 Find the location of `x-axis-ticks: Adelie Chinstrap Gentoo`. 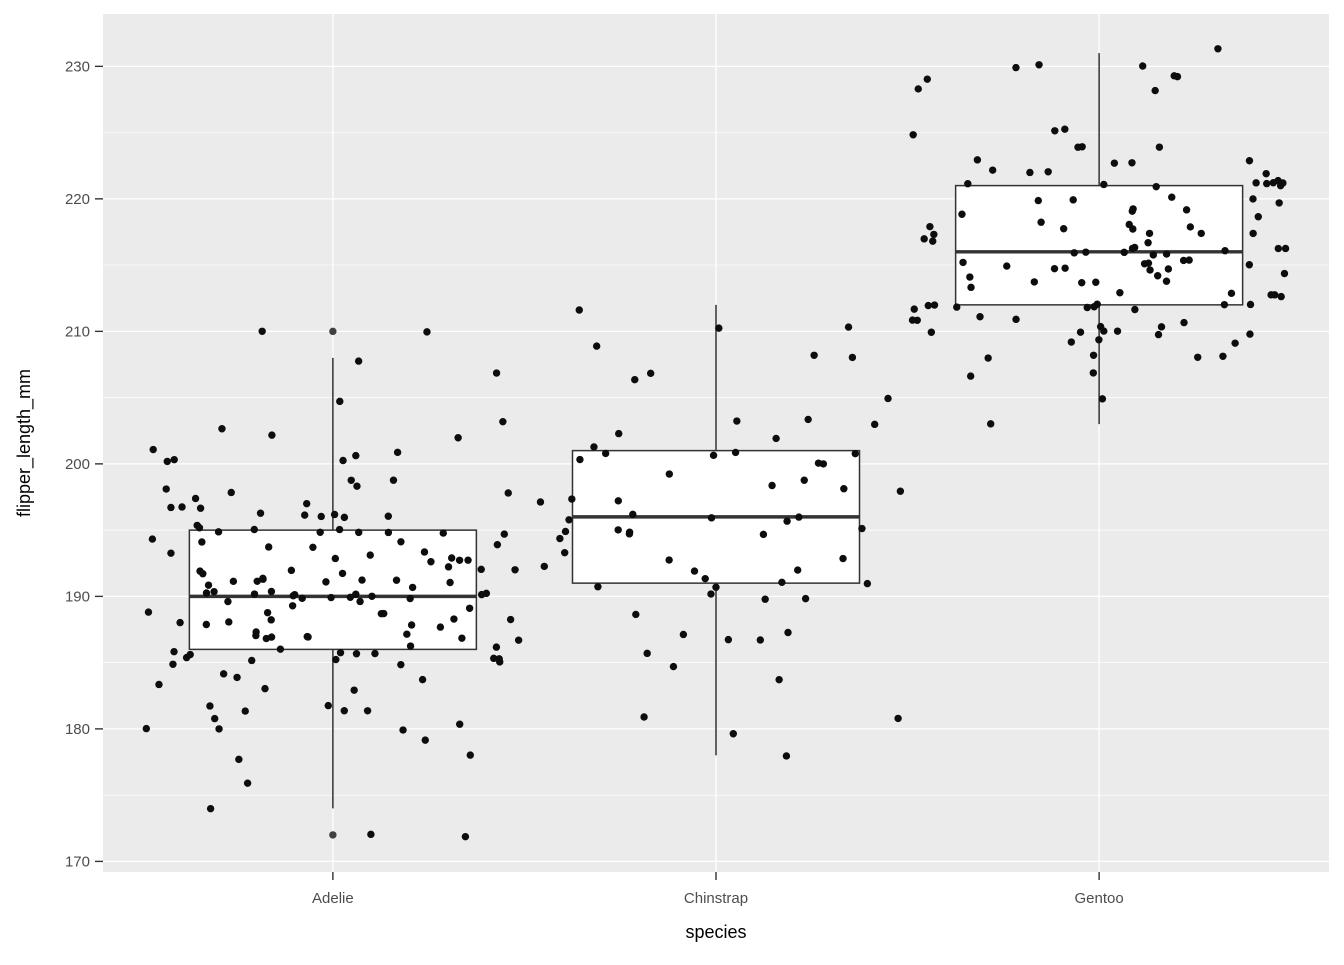

x-axis-ticks: Adelie Chinstrap Gentoo is located at coordinates (718, 889).